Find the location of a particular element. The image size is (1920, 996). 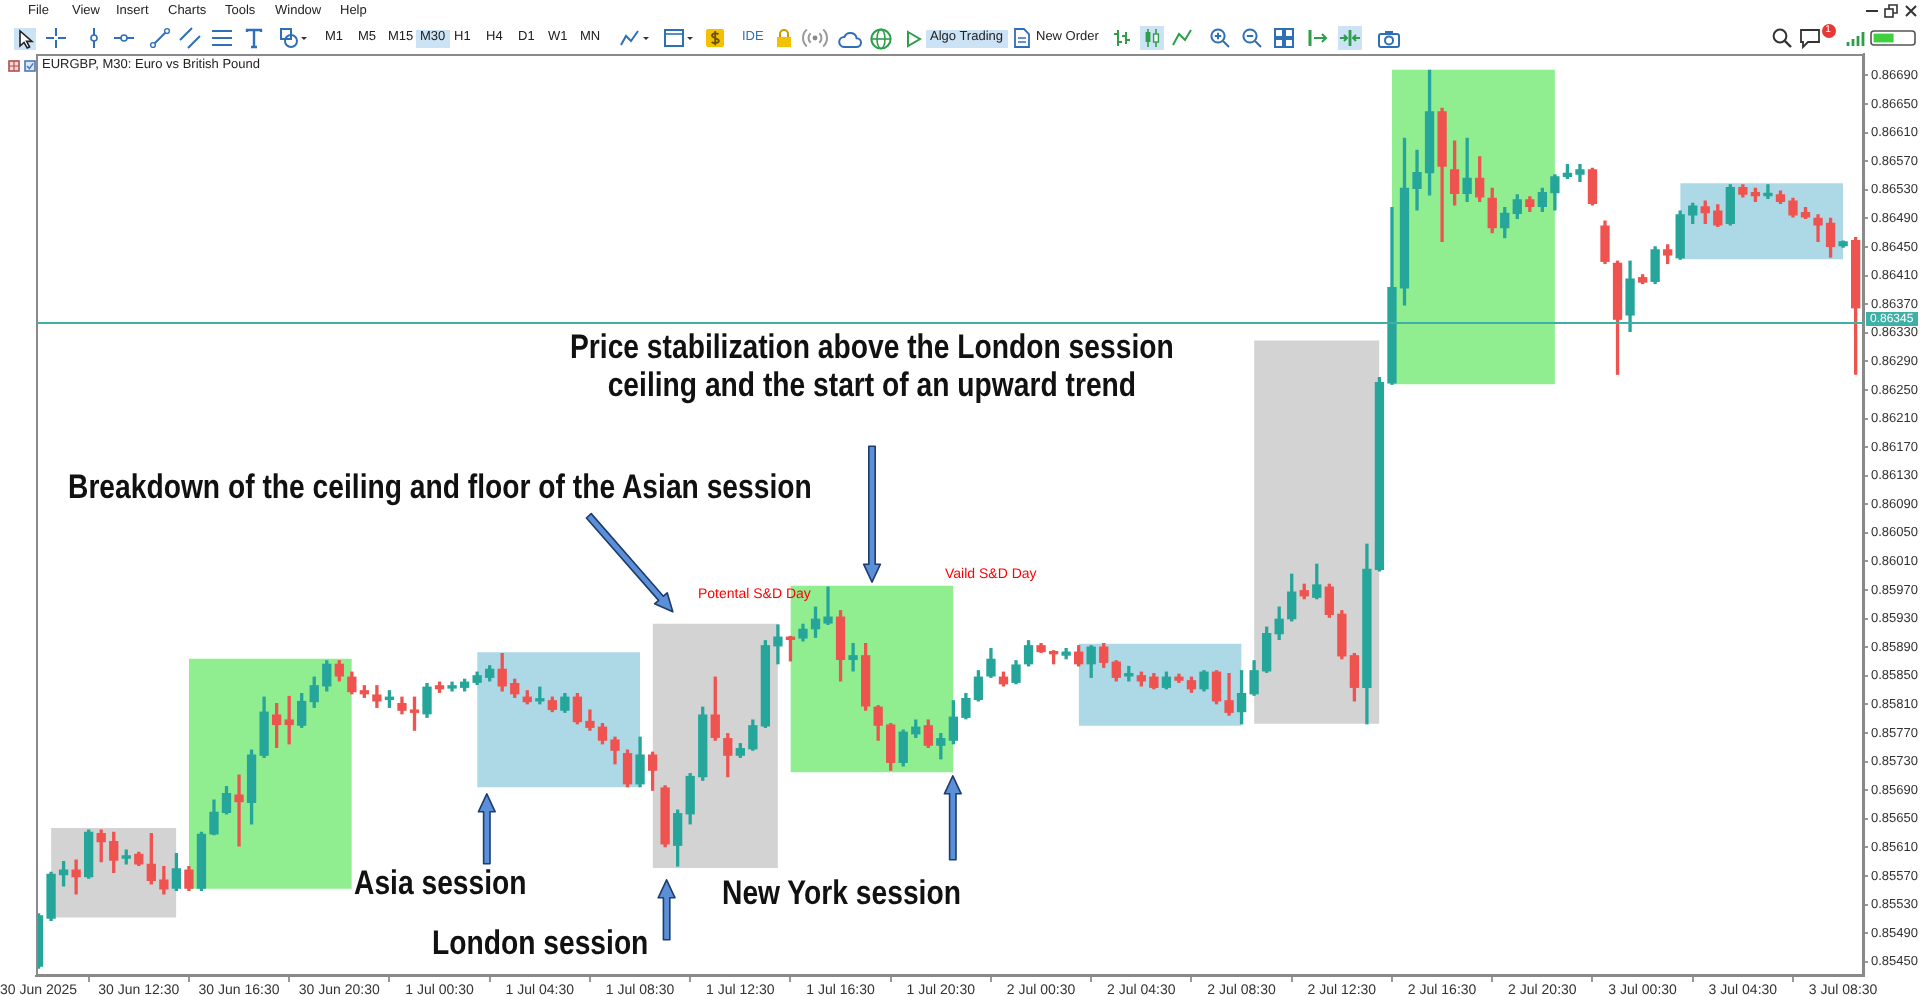

annotation: New York session is located at coordinates (841, 893).